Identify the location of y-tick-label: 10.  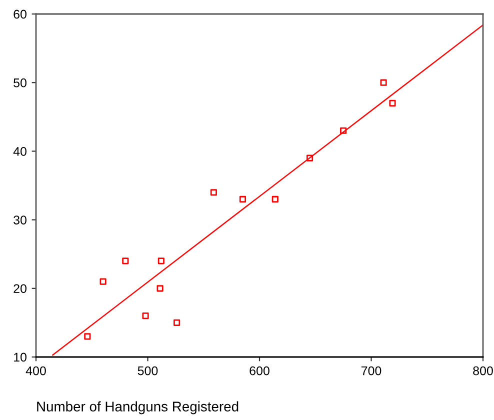
(20, 357).